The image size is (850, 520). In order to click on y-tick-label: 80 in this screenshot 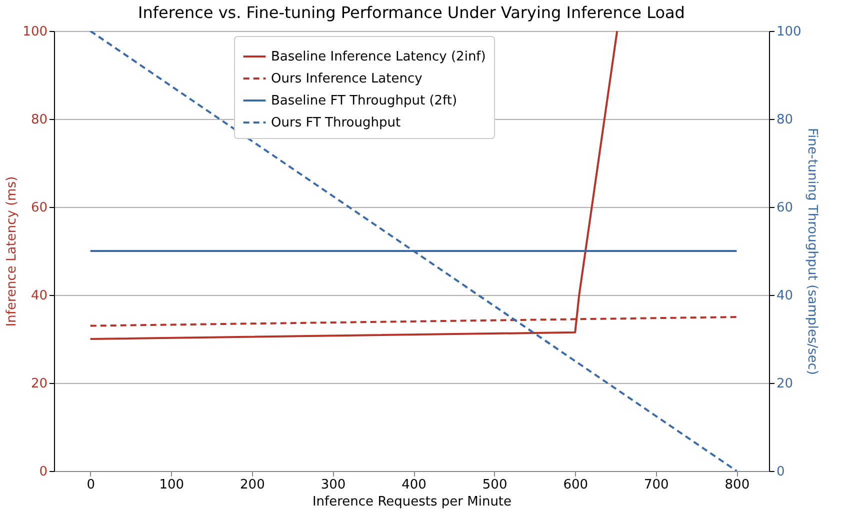, I will do `click(39, 120)`.